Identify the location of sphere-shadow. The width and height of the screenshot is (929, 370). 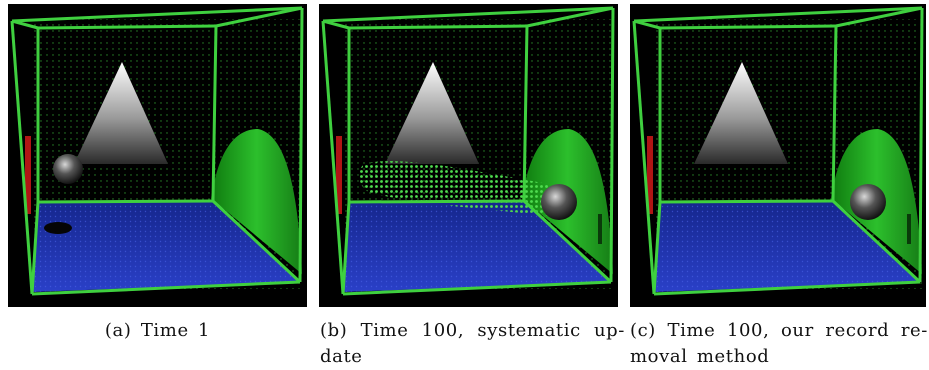
(58, 228).